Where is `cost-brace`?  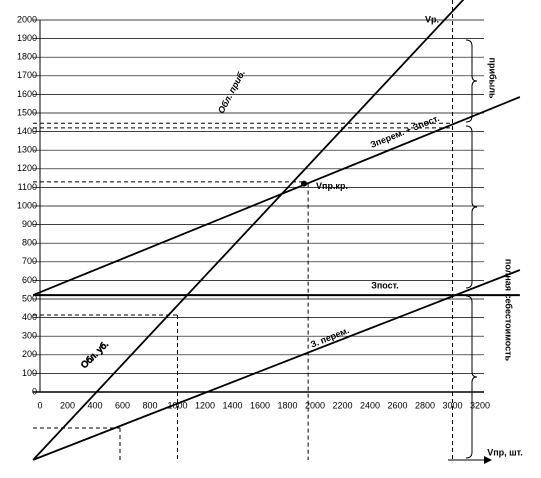
cost-brace is located at coordinates (471, 207).